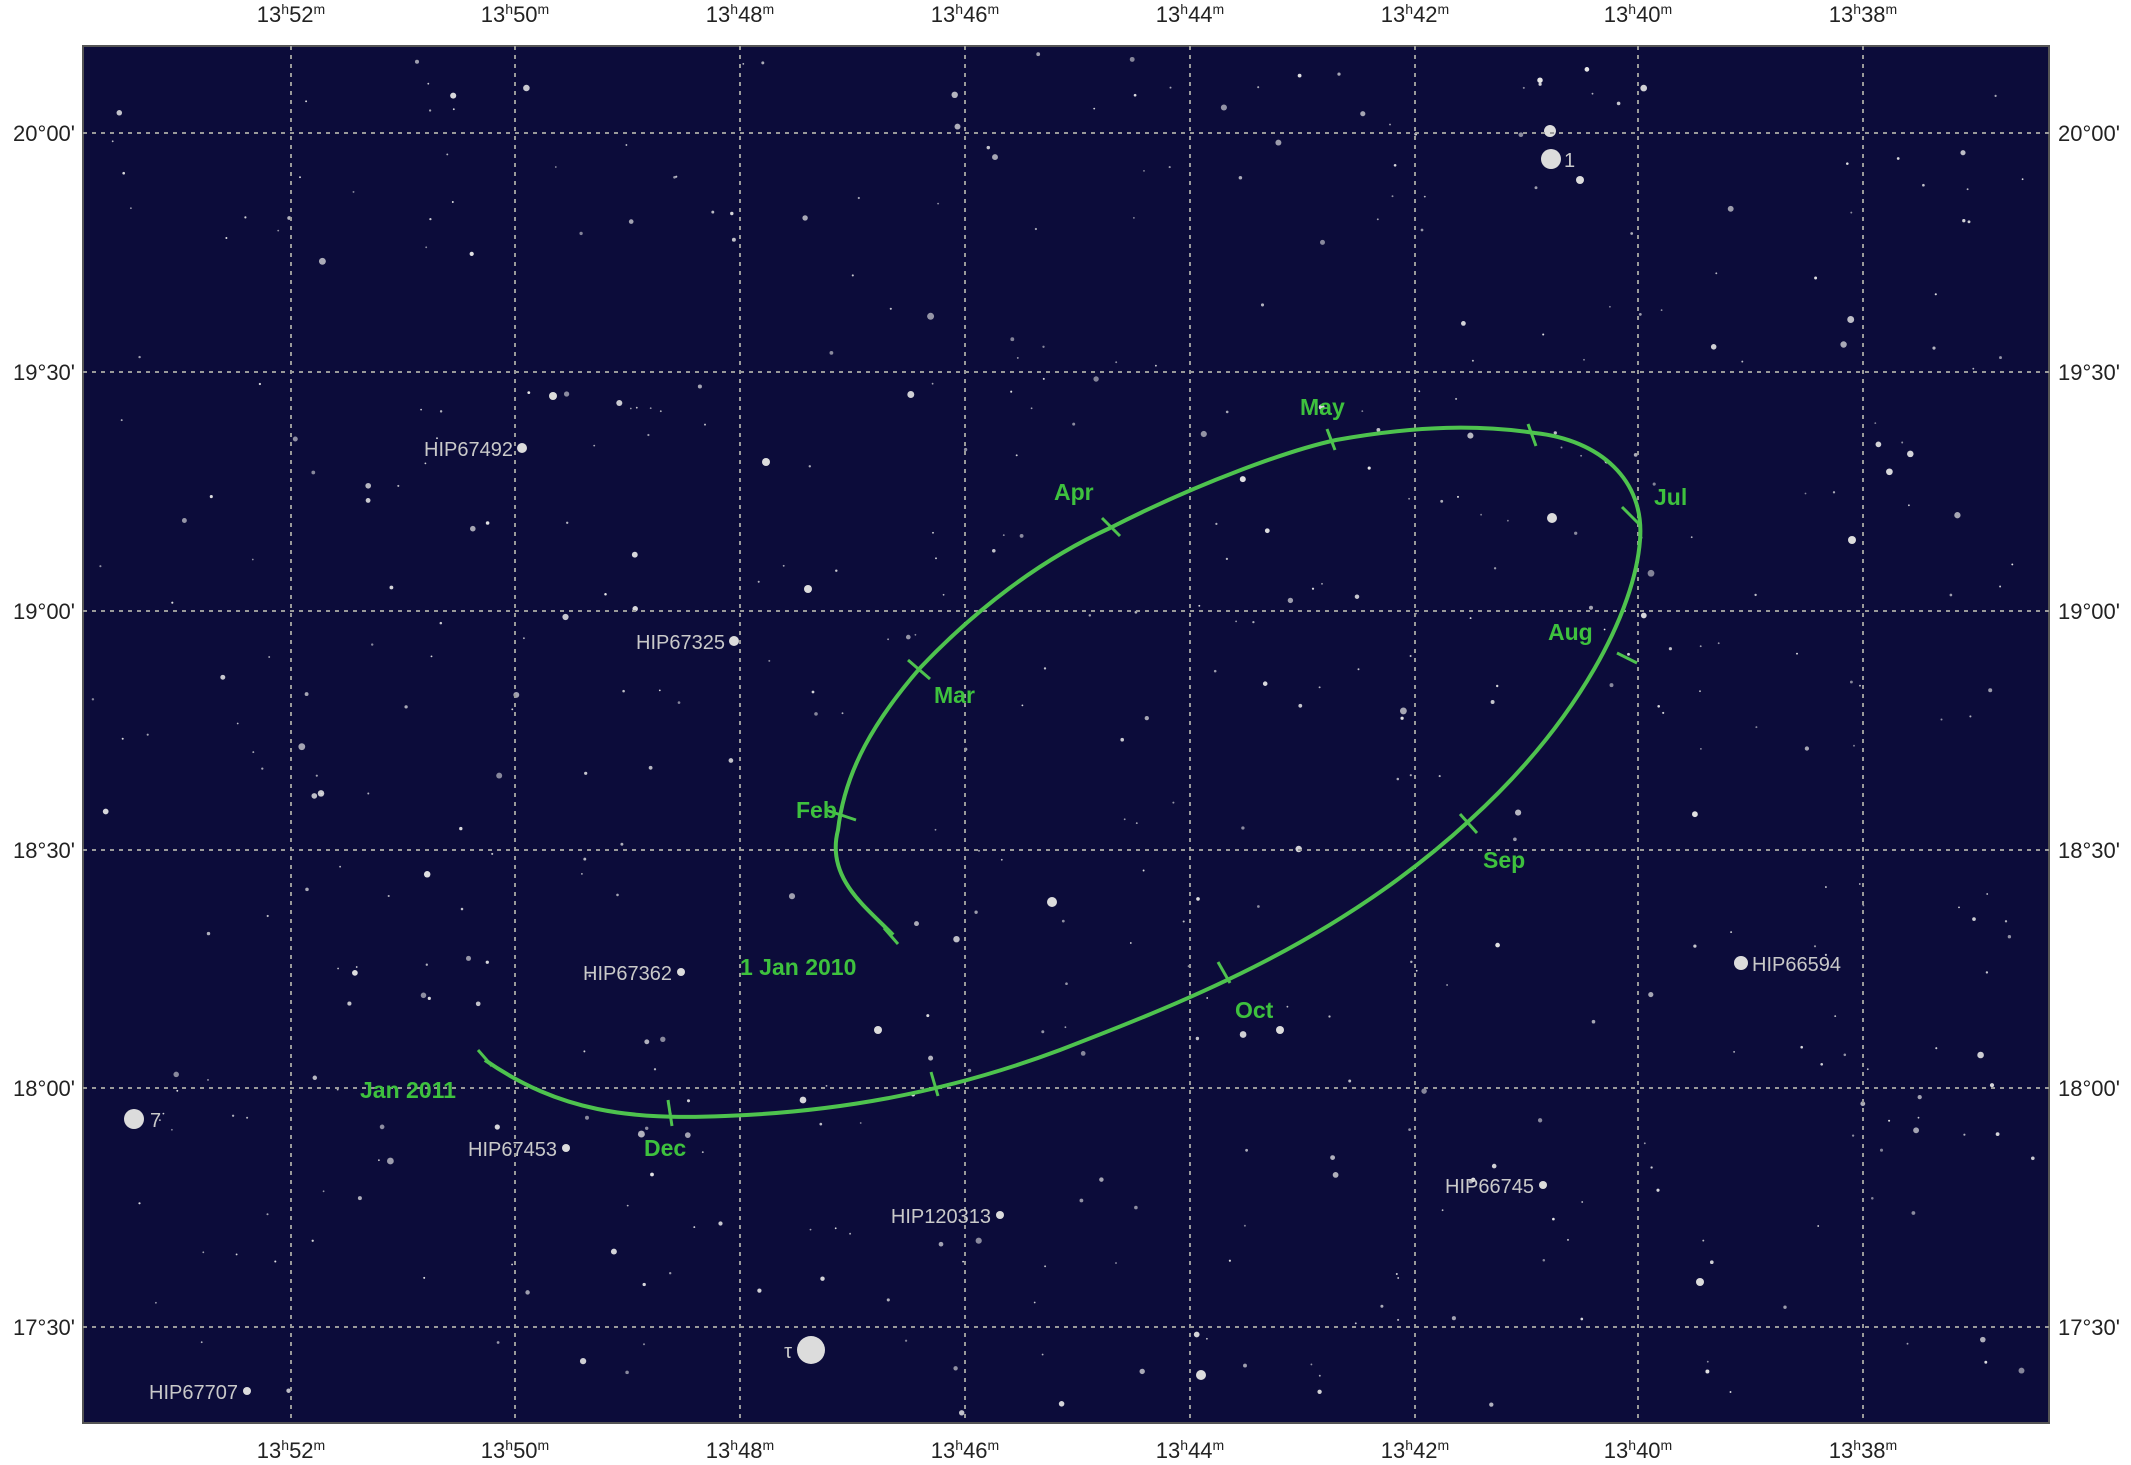 This screenshot has height=1465, width=2131. What do you see at coordinates (788, 1352) in the screenshot?
I see `named-star-label: τ` at bounding box center [788, 1352].